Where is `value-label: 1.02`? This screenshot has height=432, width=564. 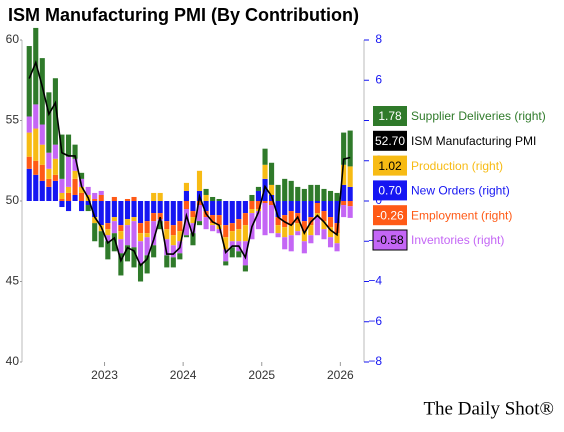
value-label: 1.02 is located at coordinates (390, 166).